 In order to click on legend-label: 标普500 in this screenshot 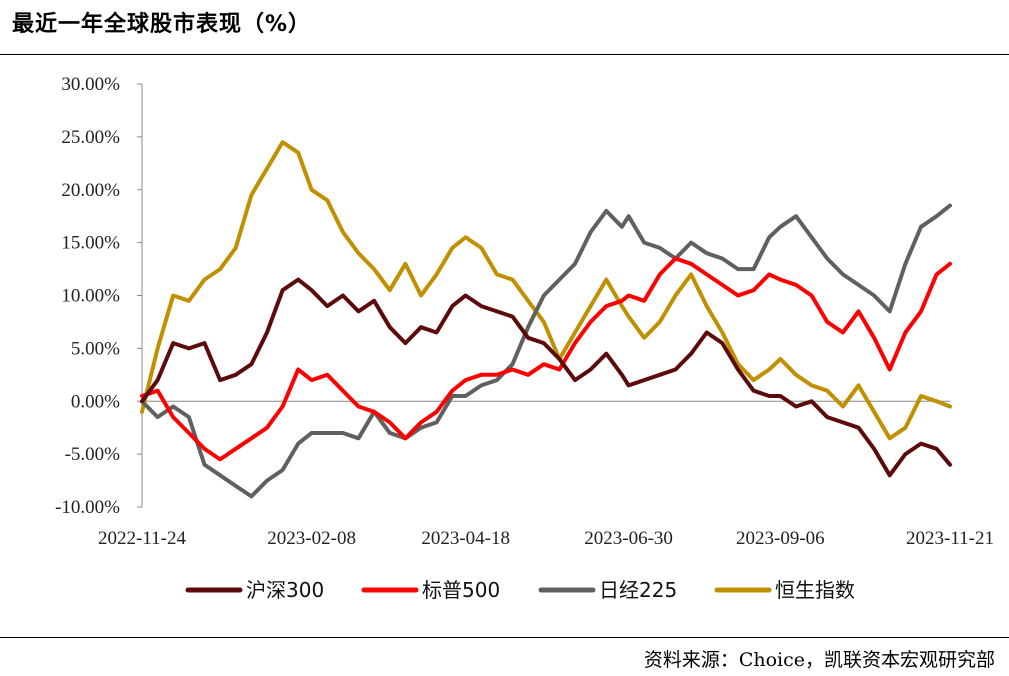, I will do `click(461, 590)`.